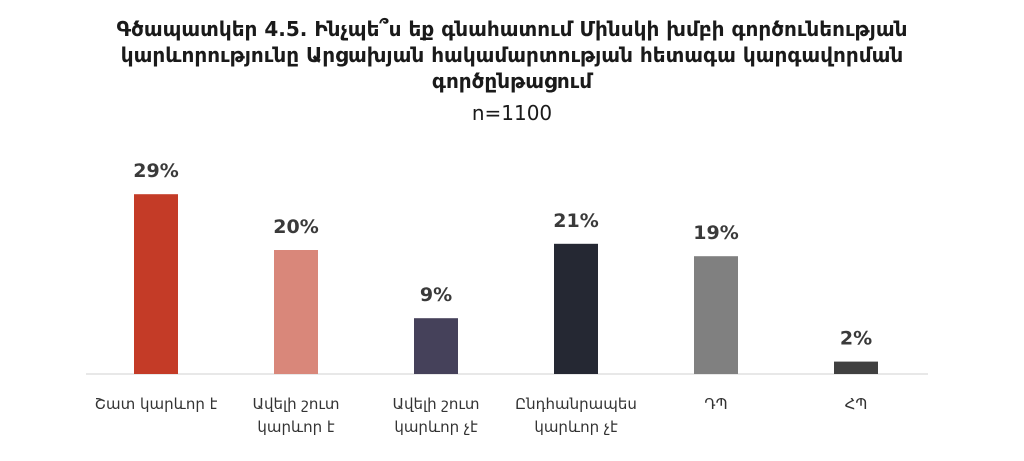 The width and height of the screenshot is (1024, 461). I want to click on bar-value-label-4: 21%, so click(575, 221).